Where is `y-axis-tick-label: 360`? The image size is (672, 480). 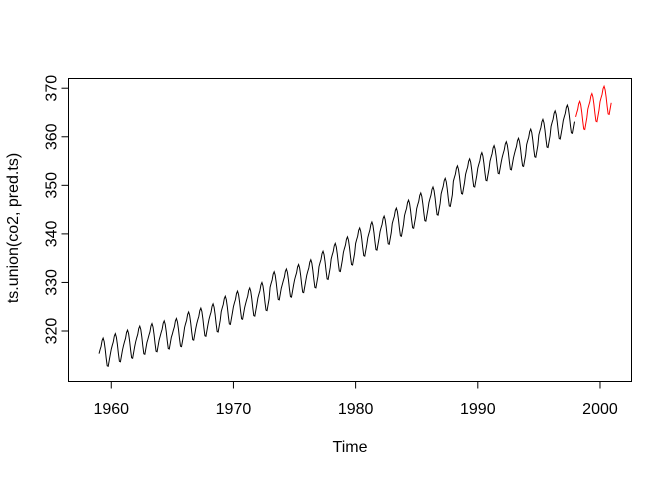
y-axis-tick-label: 360 is located at coordinates (52, 136).